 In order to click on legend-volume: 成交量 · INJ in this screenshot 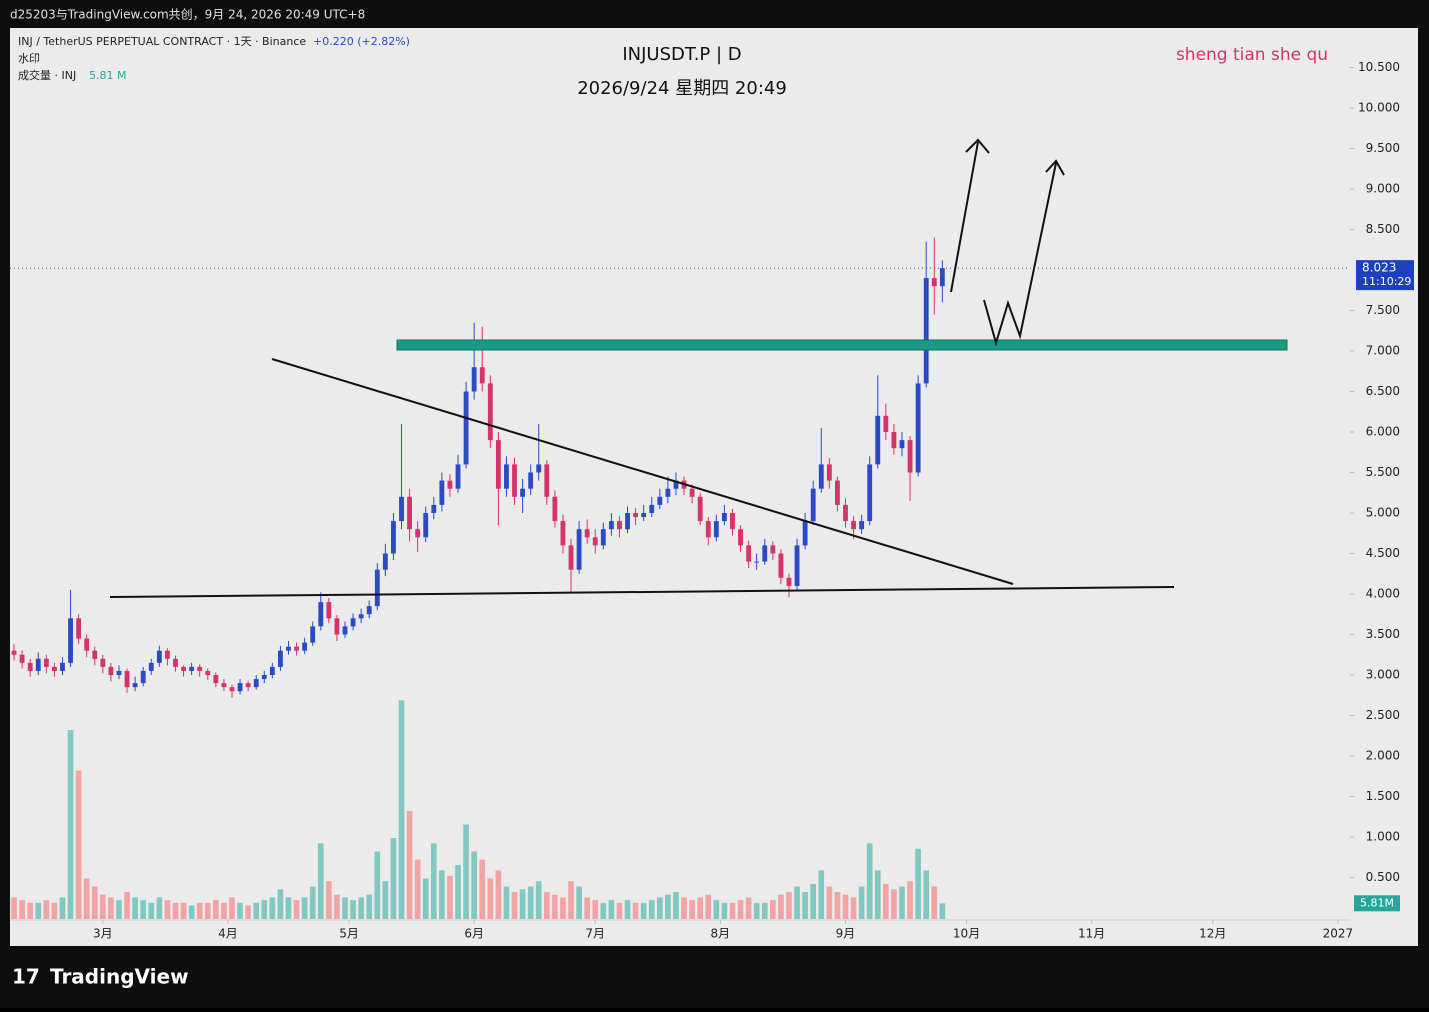, I will do `click(47, 75)`.